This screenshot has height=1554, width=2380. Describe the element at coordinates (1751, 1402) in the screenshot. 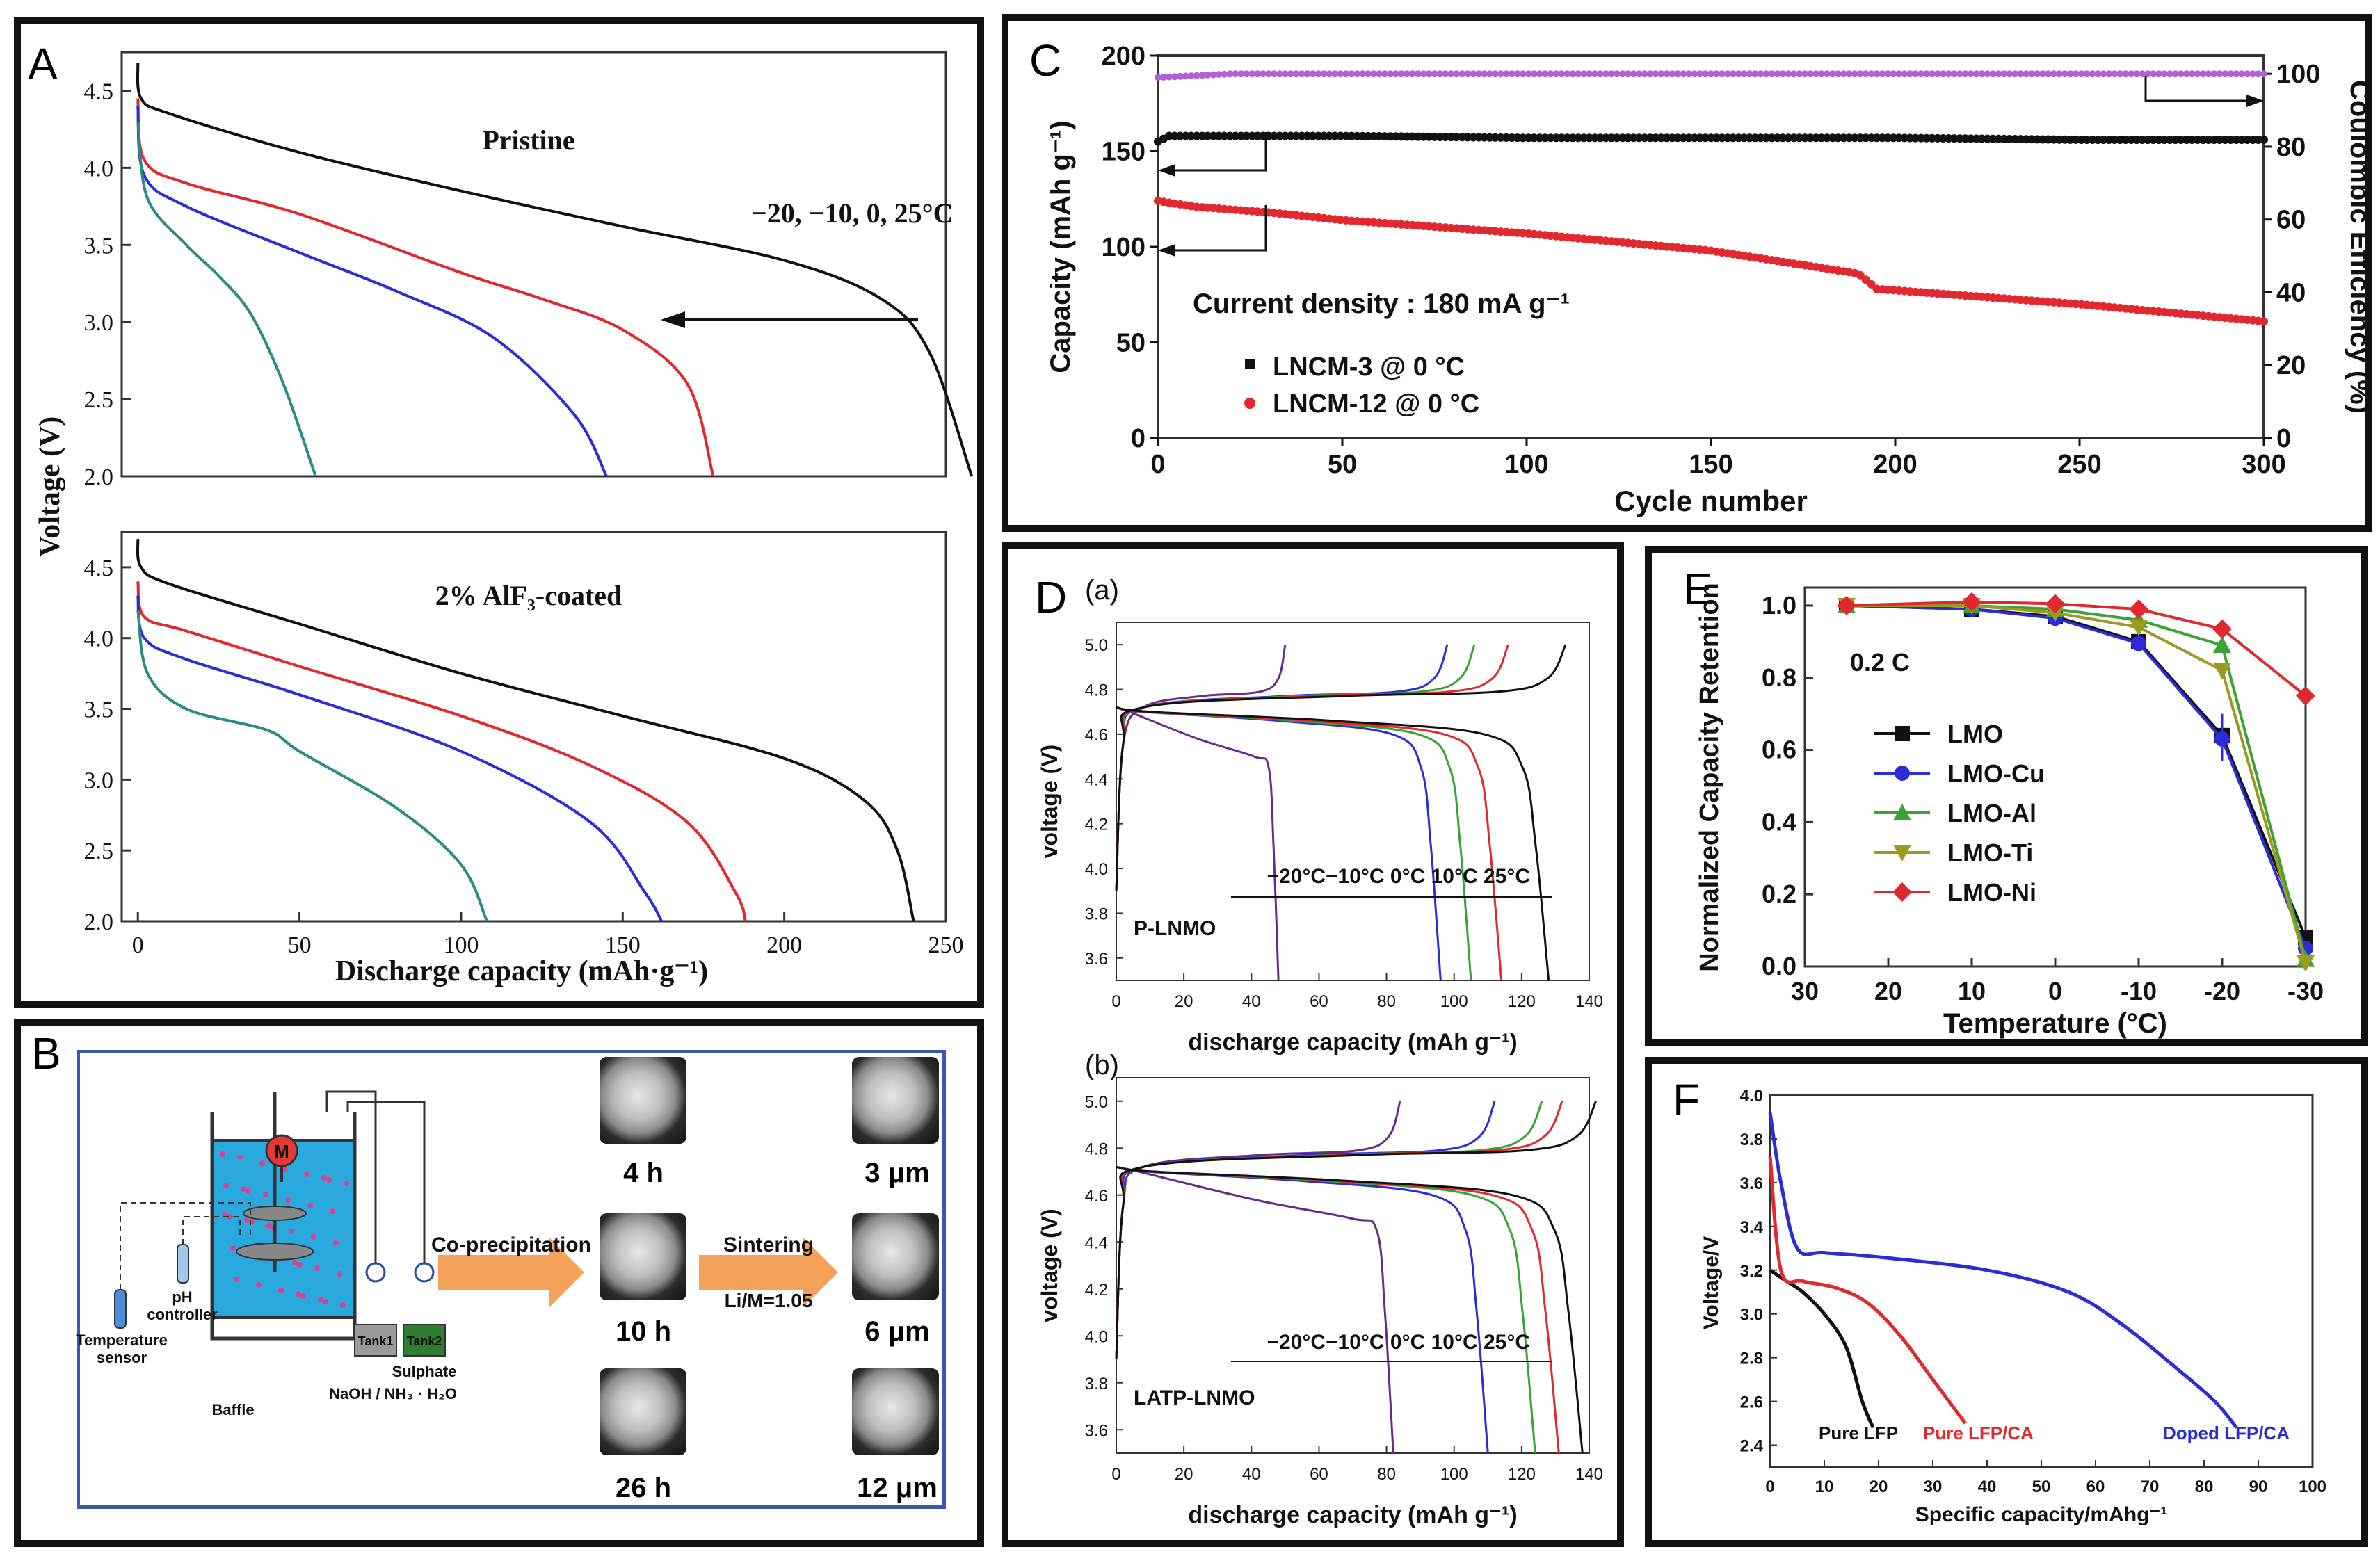

I see `y-tick-label: 2.6` at that location.